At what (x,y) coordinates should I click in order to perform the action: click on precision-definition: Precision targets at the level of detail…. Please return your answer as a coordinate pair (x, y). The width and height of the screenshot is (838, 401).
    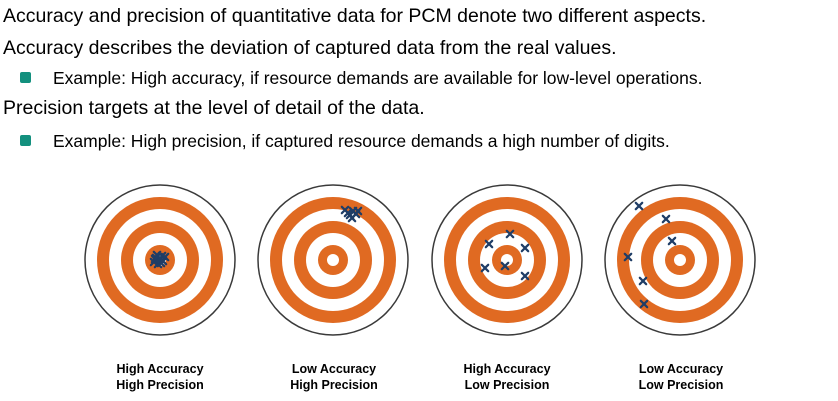
    Looking at the image, I should click on (214, 108).